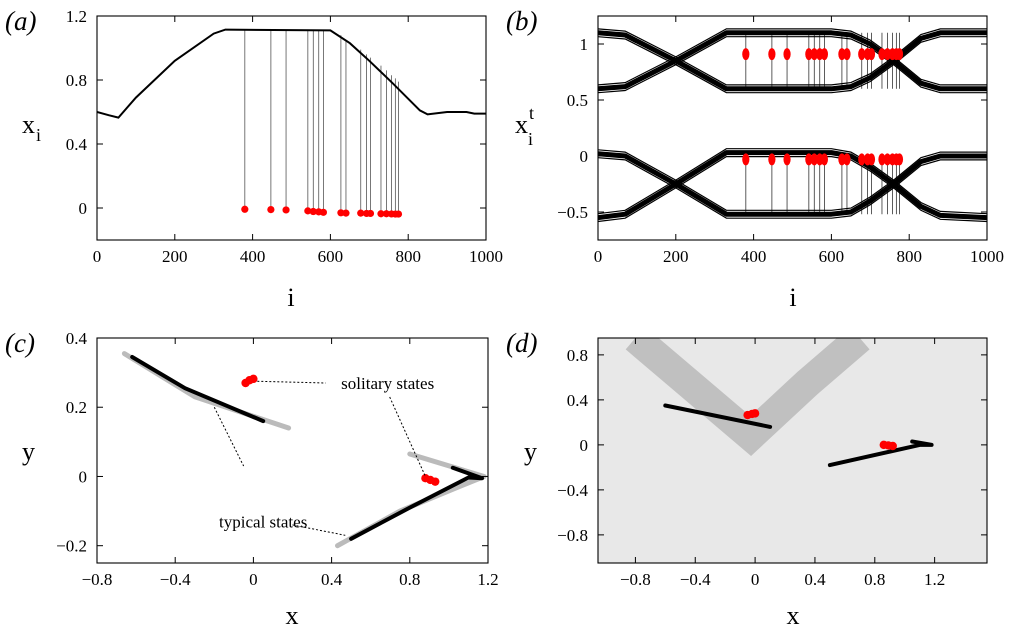 This screenshot has height=631, width=1012. What do you see at coordinates (38, 135) in the screenshot?
I see `y-axis-label-sub: i` at bounding box center [38, 135].